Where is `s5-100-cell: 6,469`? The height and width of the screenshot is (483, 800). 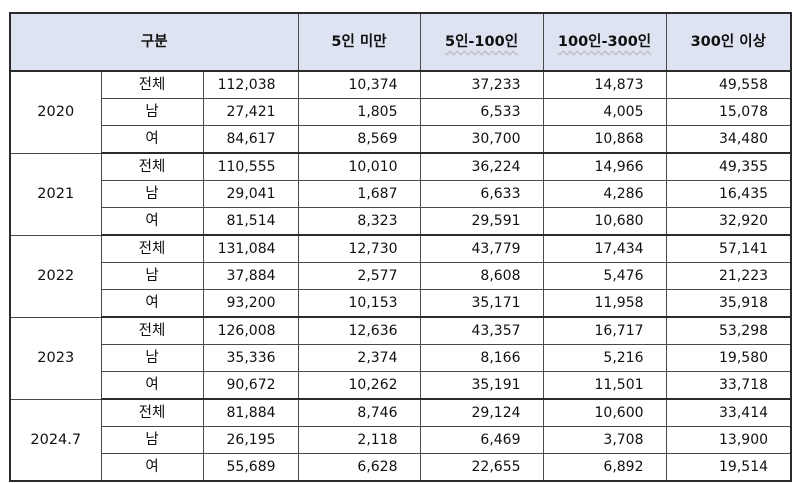
s5-100-cell: 6,469 is located at coordinates (481, 440).